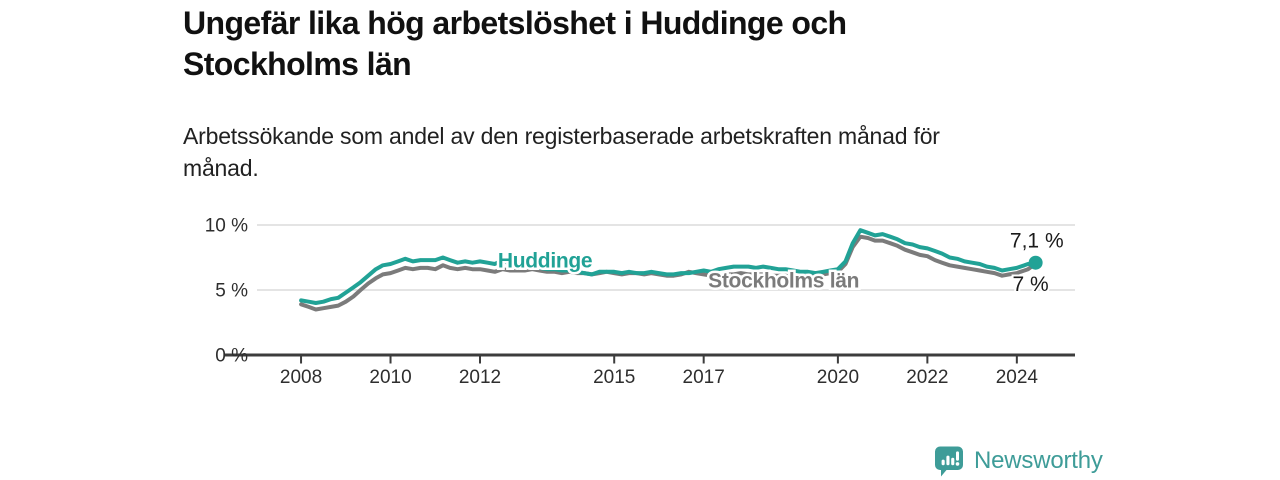 Image resolution: width=1280 pixels, height=480 pixels. I want to click on x-tick-label: 2020, so click(838, 377).